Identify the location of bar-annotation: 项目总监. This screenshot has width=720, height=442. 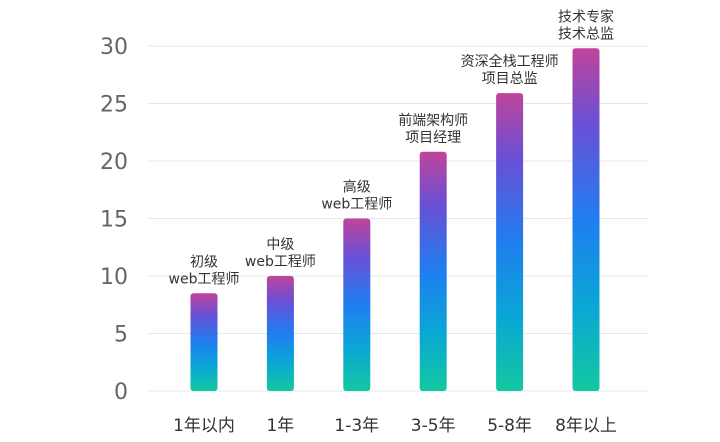
(510, 79).